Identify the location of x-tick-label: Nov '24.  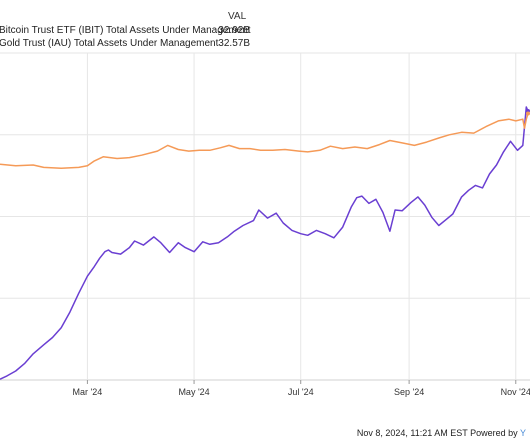
(515, 392).